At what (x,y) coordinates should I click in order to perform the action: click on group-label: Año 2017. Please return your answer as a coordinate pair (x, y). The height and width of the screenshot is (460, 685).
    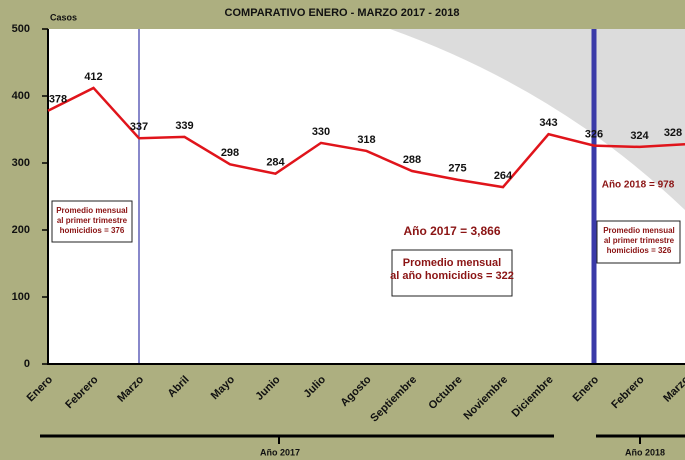
    Looking at the image, I should click on (280, 452).